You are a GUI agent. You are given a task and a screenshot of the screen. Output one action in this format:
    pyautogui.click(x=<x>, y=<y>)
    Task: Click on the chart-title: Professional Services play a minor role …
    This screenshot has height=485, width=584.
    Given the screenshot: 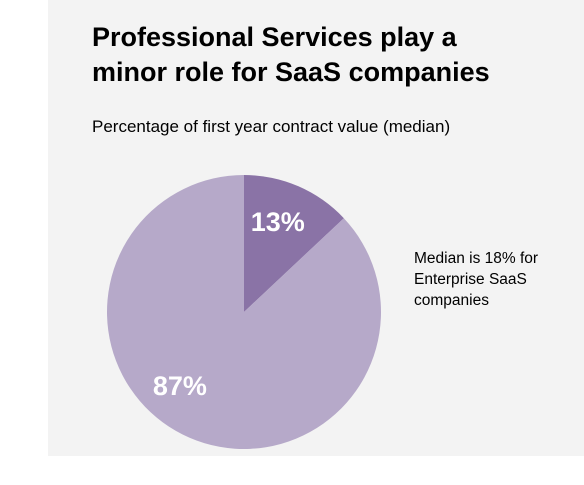 What is the action you would take?
    pyautogui.click(x=327, y=55)
    